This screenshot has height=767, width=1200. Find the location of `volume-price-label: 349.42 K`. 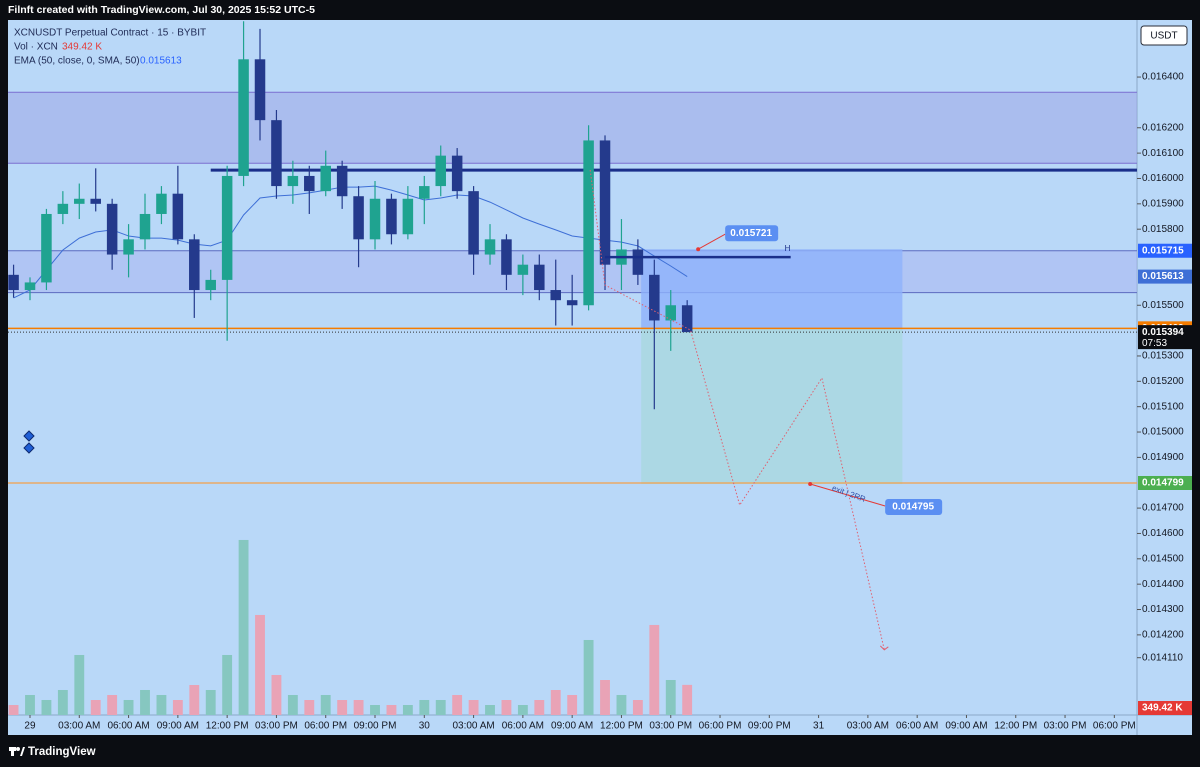

volume-price-label: 349.42 K is located at coordinates (1162, 708).